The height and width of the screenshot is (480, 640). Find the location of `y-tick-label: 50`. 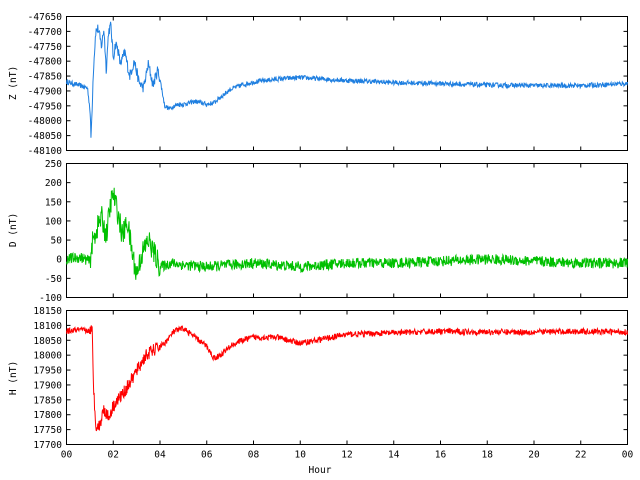

y-tick-label: 50 is located at coordinates (57, 241).